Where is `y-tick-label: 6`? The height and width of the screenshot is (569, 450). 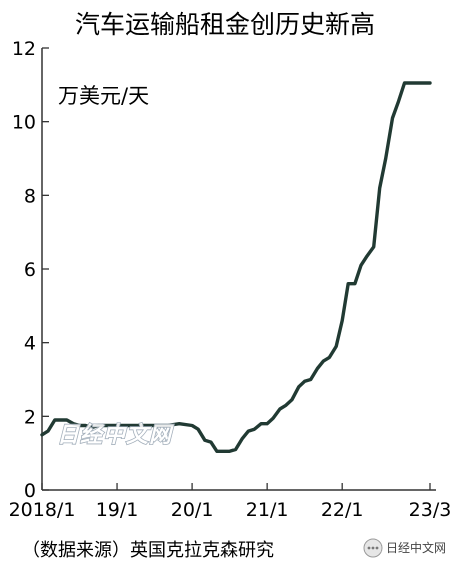 y-tick-label: 6 is located at coordinates (30, 270).